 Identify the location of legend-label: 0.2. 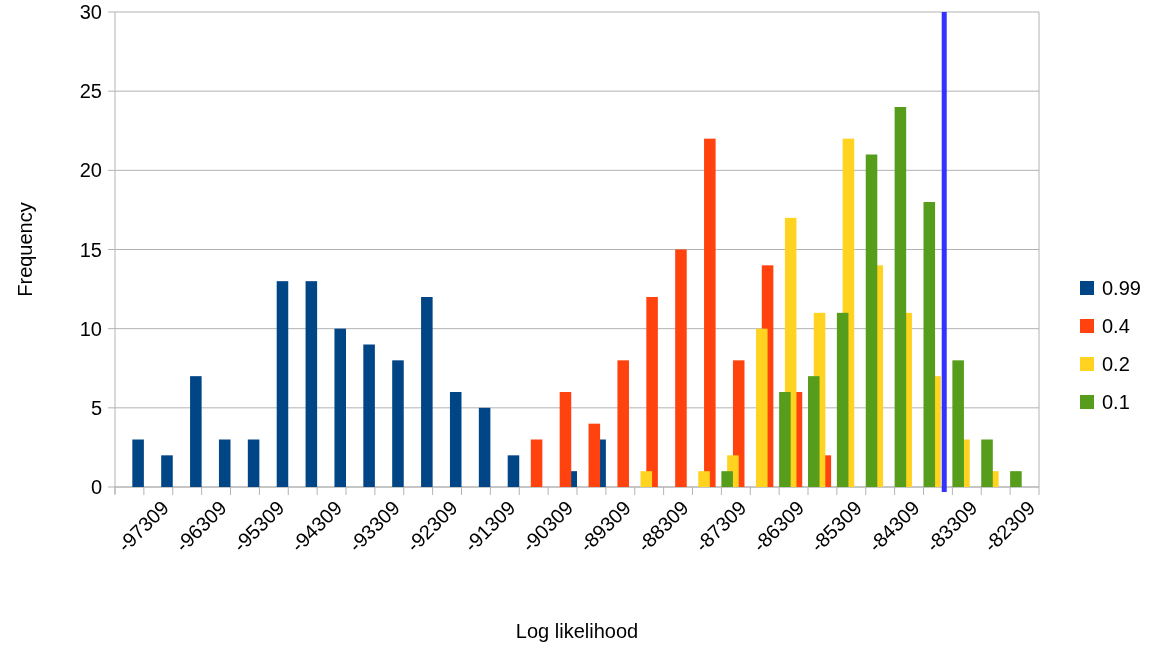
(1116, 364).